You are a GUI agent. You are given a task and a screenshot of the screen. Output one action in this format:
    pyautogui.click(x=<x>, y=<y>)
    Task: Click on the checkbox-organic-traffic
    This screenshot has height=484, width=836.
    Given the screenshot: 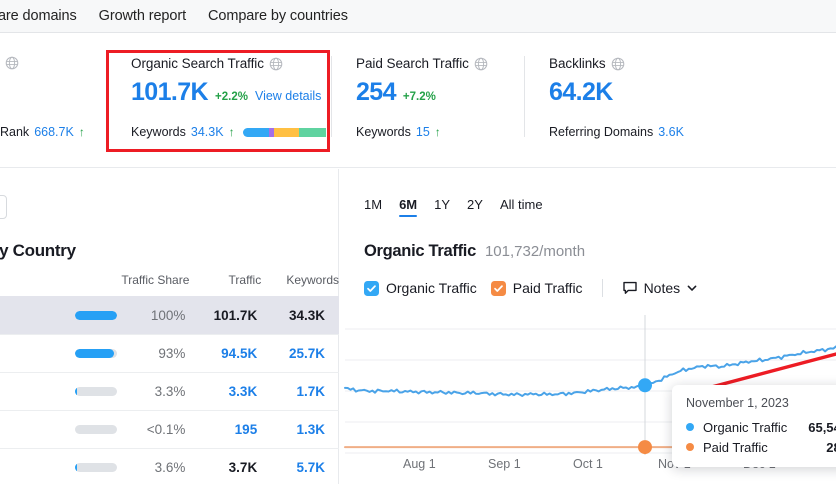 What is the action you would take?
    pyautogui.click(x=371, y=288)
    